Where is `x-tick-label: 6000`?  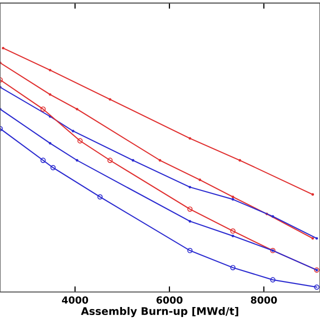
x-tick-label: 6000 is located at coordinates (169, 300).